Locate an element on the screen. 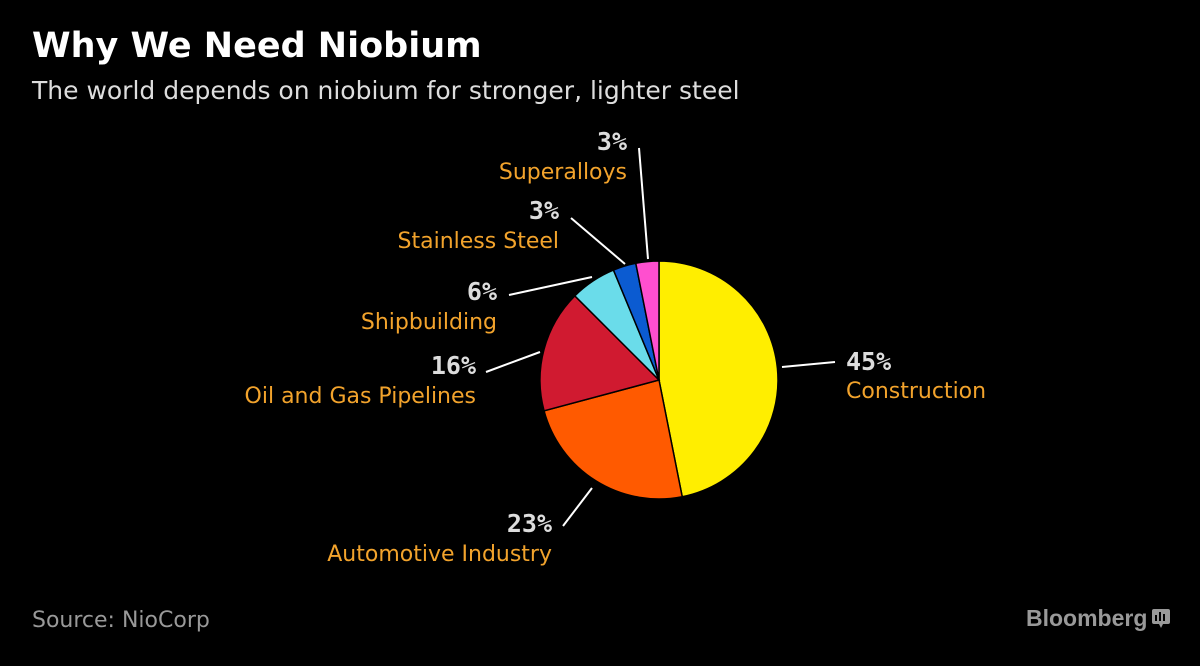 The width and height of the screenshot is (1200, 666). value-label-stainless-steel: 3% is located at coordinates (544, 210).